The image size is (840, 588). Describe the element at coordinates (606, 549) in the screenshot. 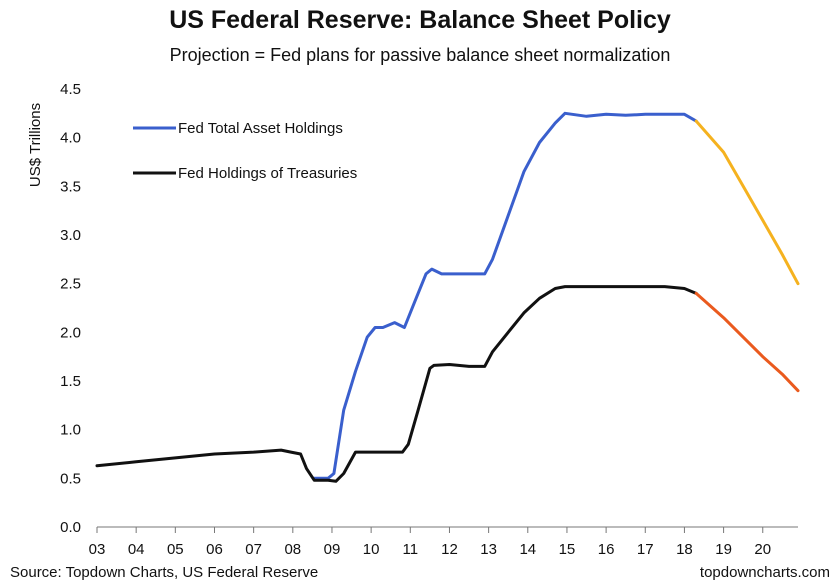

I see `x-tick-label: 16` at that location.